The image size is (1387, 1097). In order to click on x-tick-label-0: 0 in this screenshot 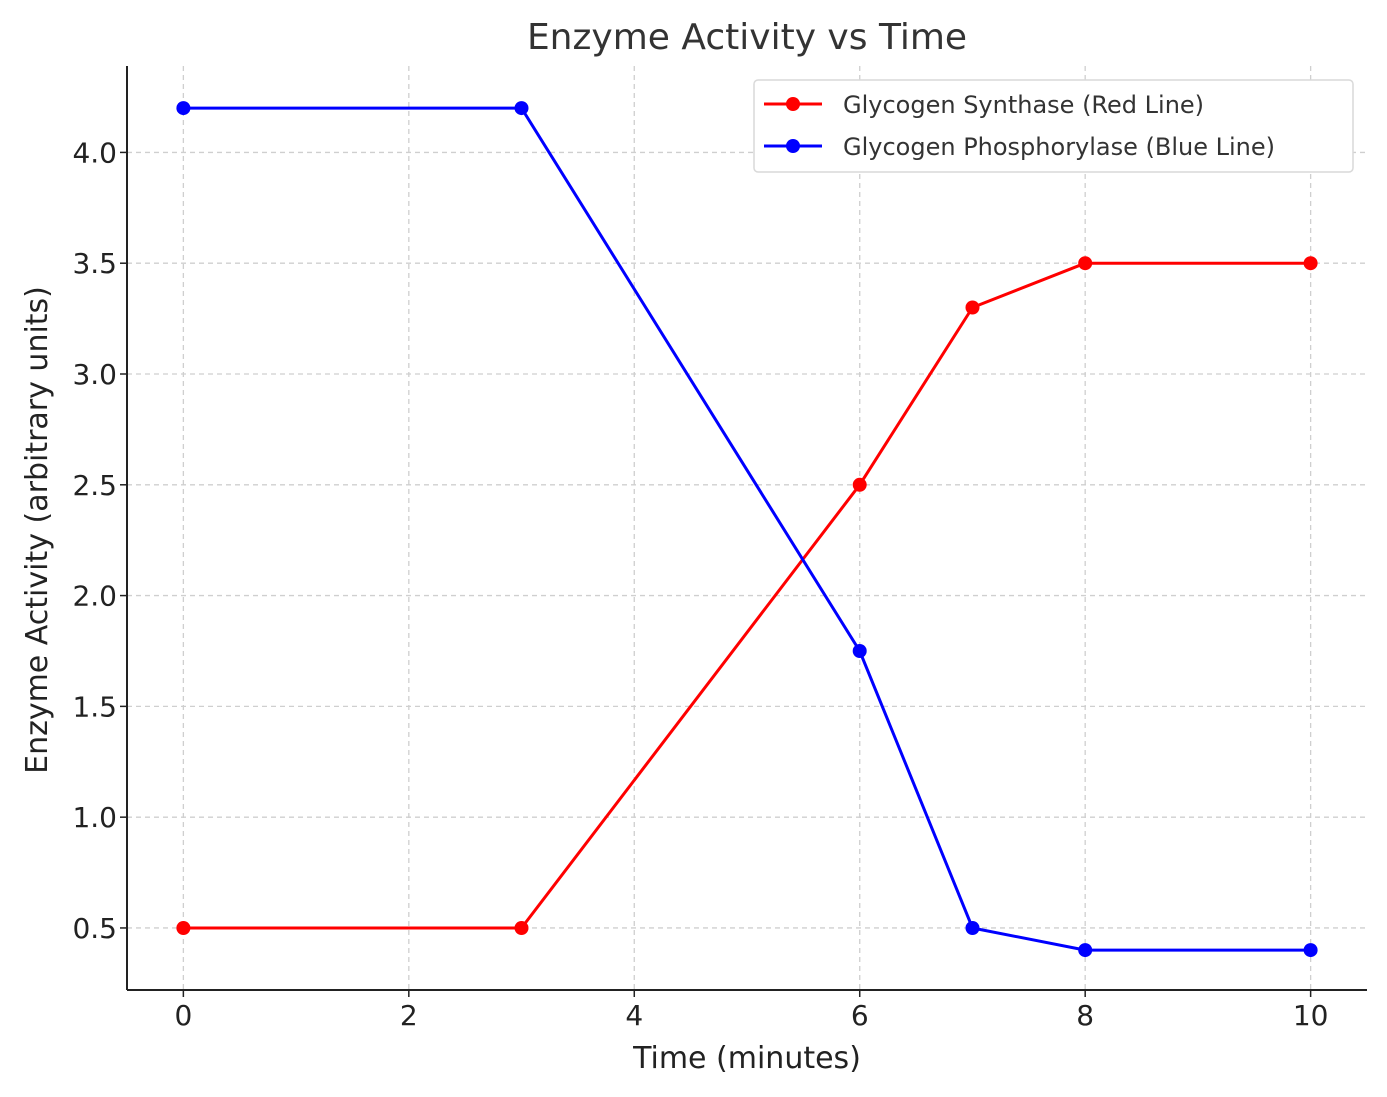, I will do `click(183, 1015)`.